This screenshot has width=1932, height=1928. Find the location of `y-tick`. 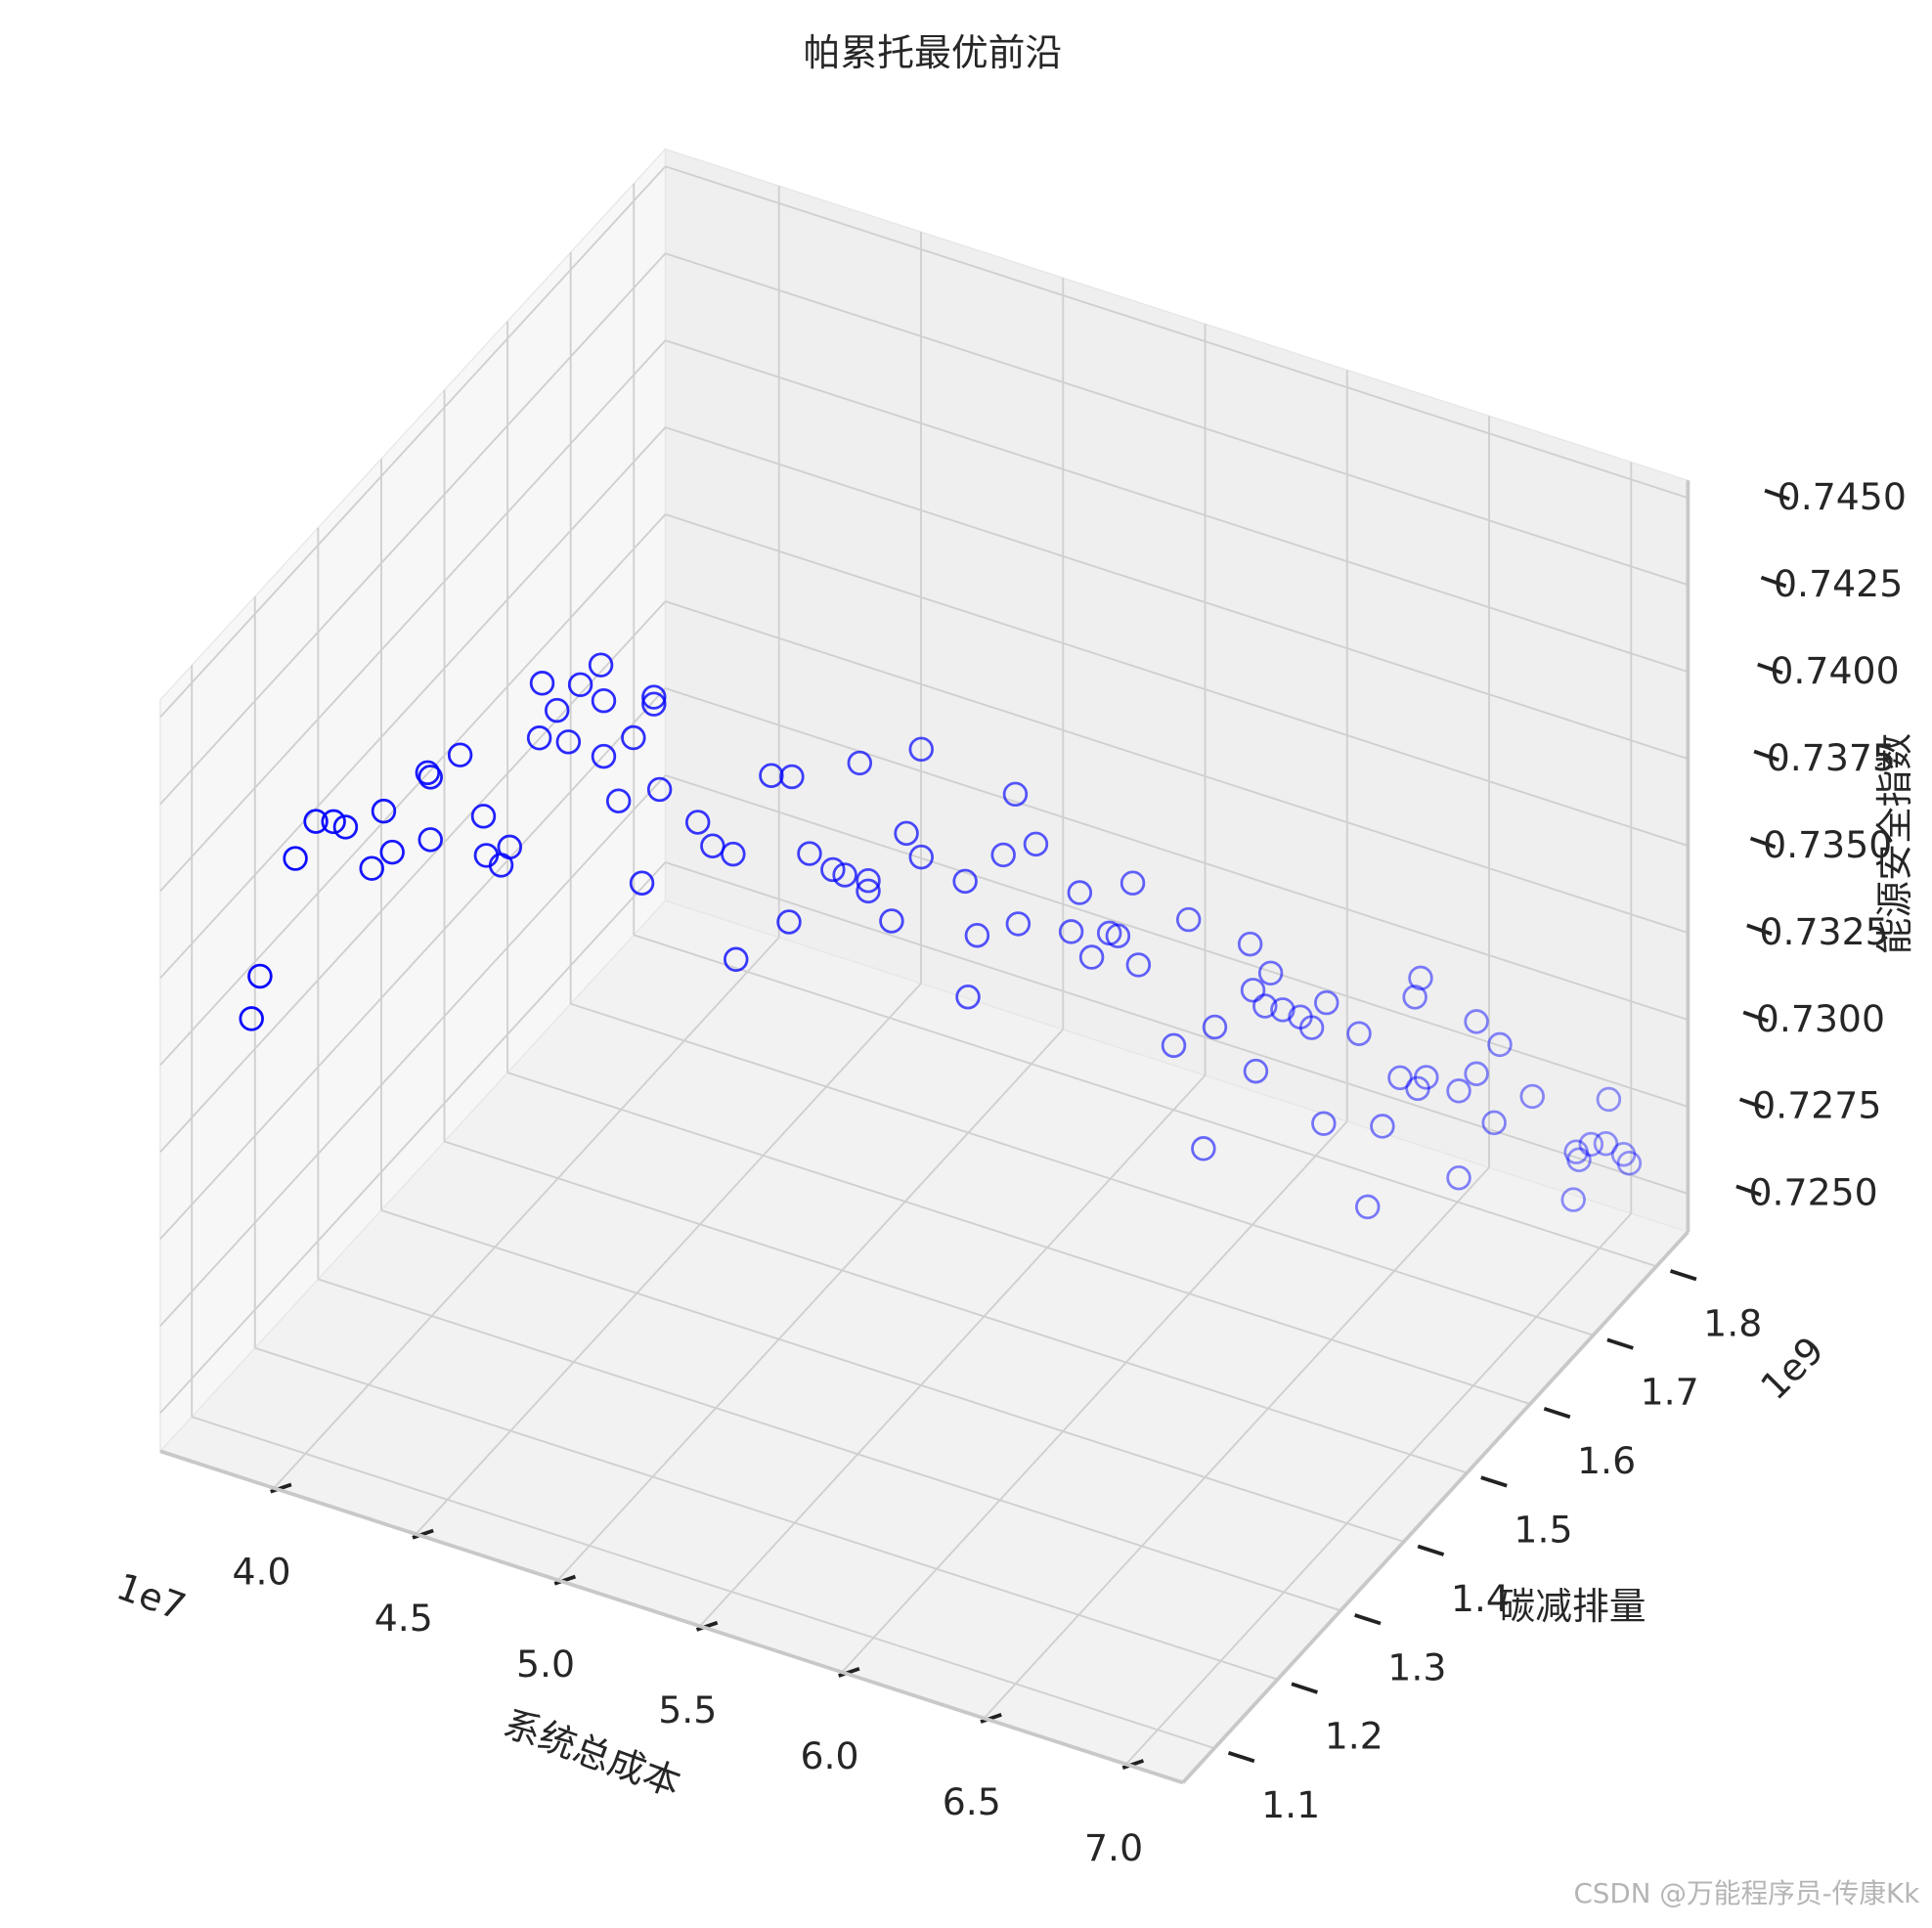

y-tick is located at coordinates (1683, 1275).